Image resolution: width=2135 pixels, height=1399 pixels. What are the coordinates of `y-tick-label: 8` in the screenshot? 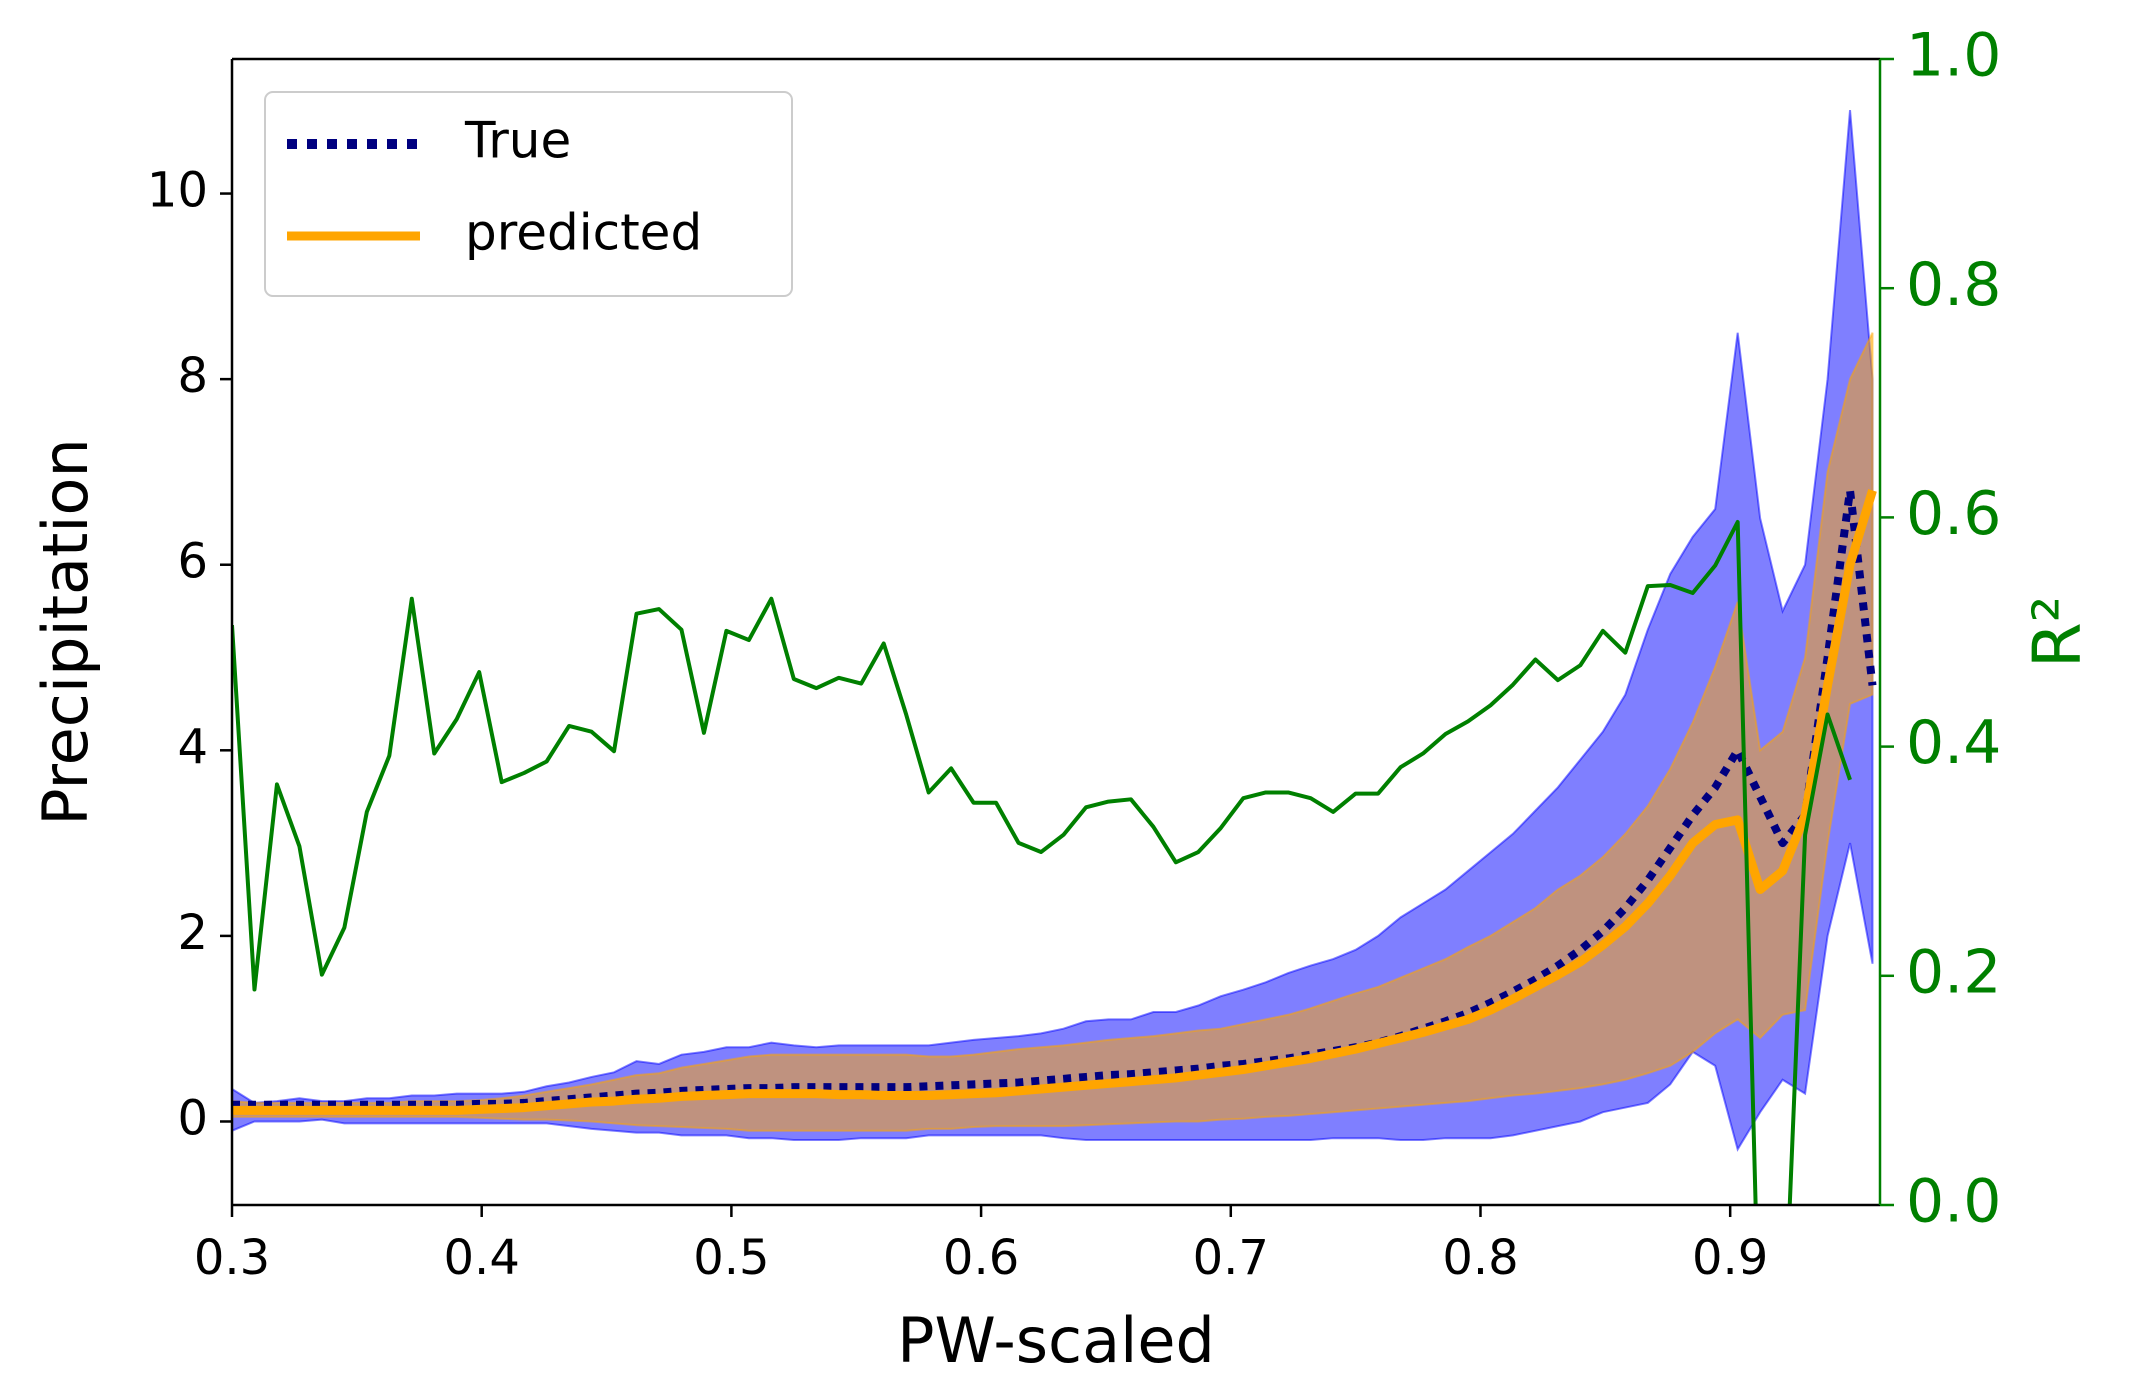 It's located at (192, 376).